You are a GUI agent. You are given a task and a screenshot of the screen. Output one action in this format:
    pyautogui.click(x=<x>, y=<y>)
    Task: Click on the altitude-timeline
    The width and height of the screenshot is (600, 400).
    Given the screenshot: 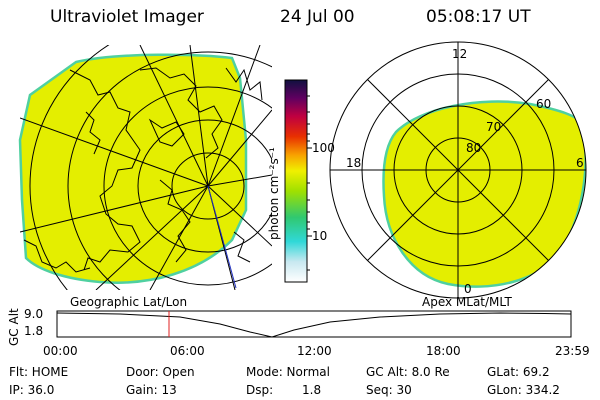 What is the action you would take?
    pyautogui.click(x=314, y=324)
    